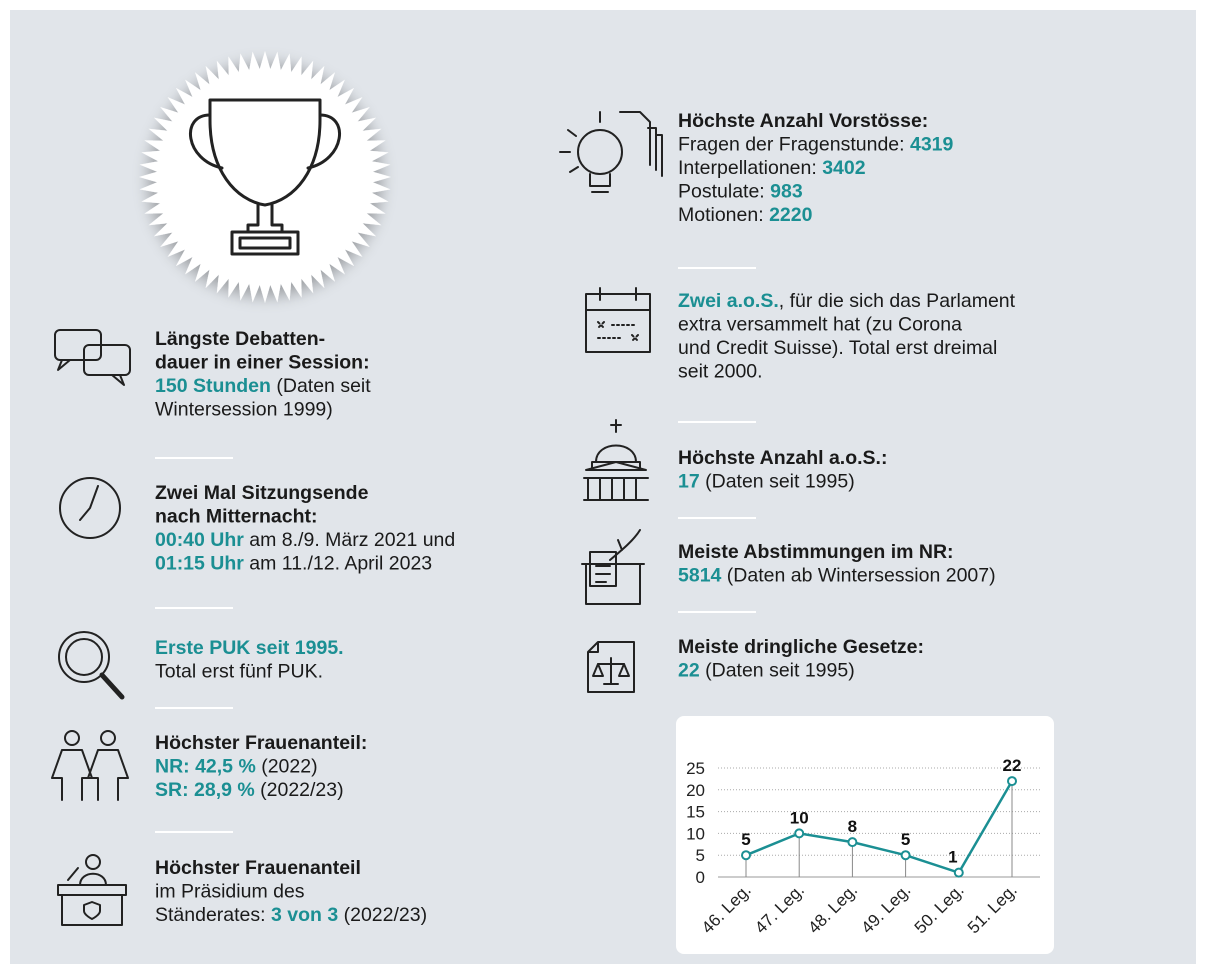 The height and width of the screenshot is (974, 1206). I want to click on text-span: dauer in einer Session:, so click(262, 363).